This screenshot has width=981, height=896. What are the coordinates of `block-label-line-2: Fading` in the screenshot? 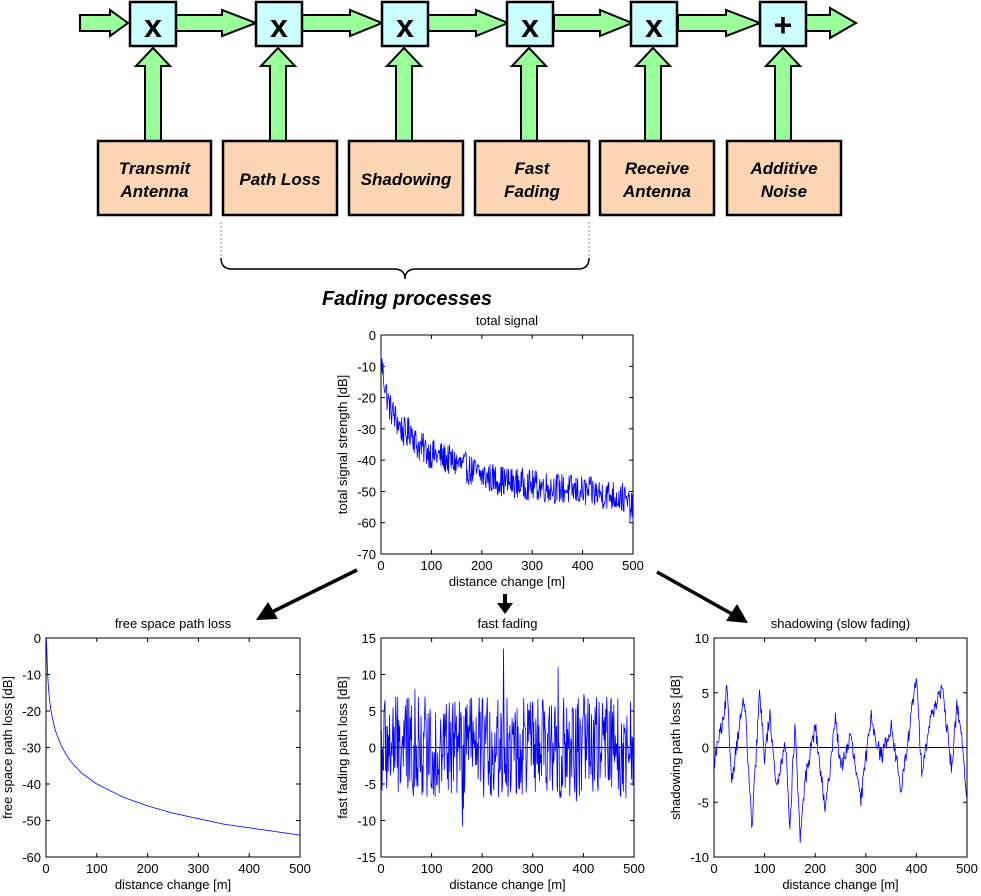 It's located at (532, 191).